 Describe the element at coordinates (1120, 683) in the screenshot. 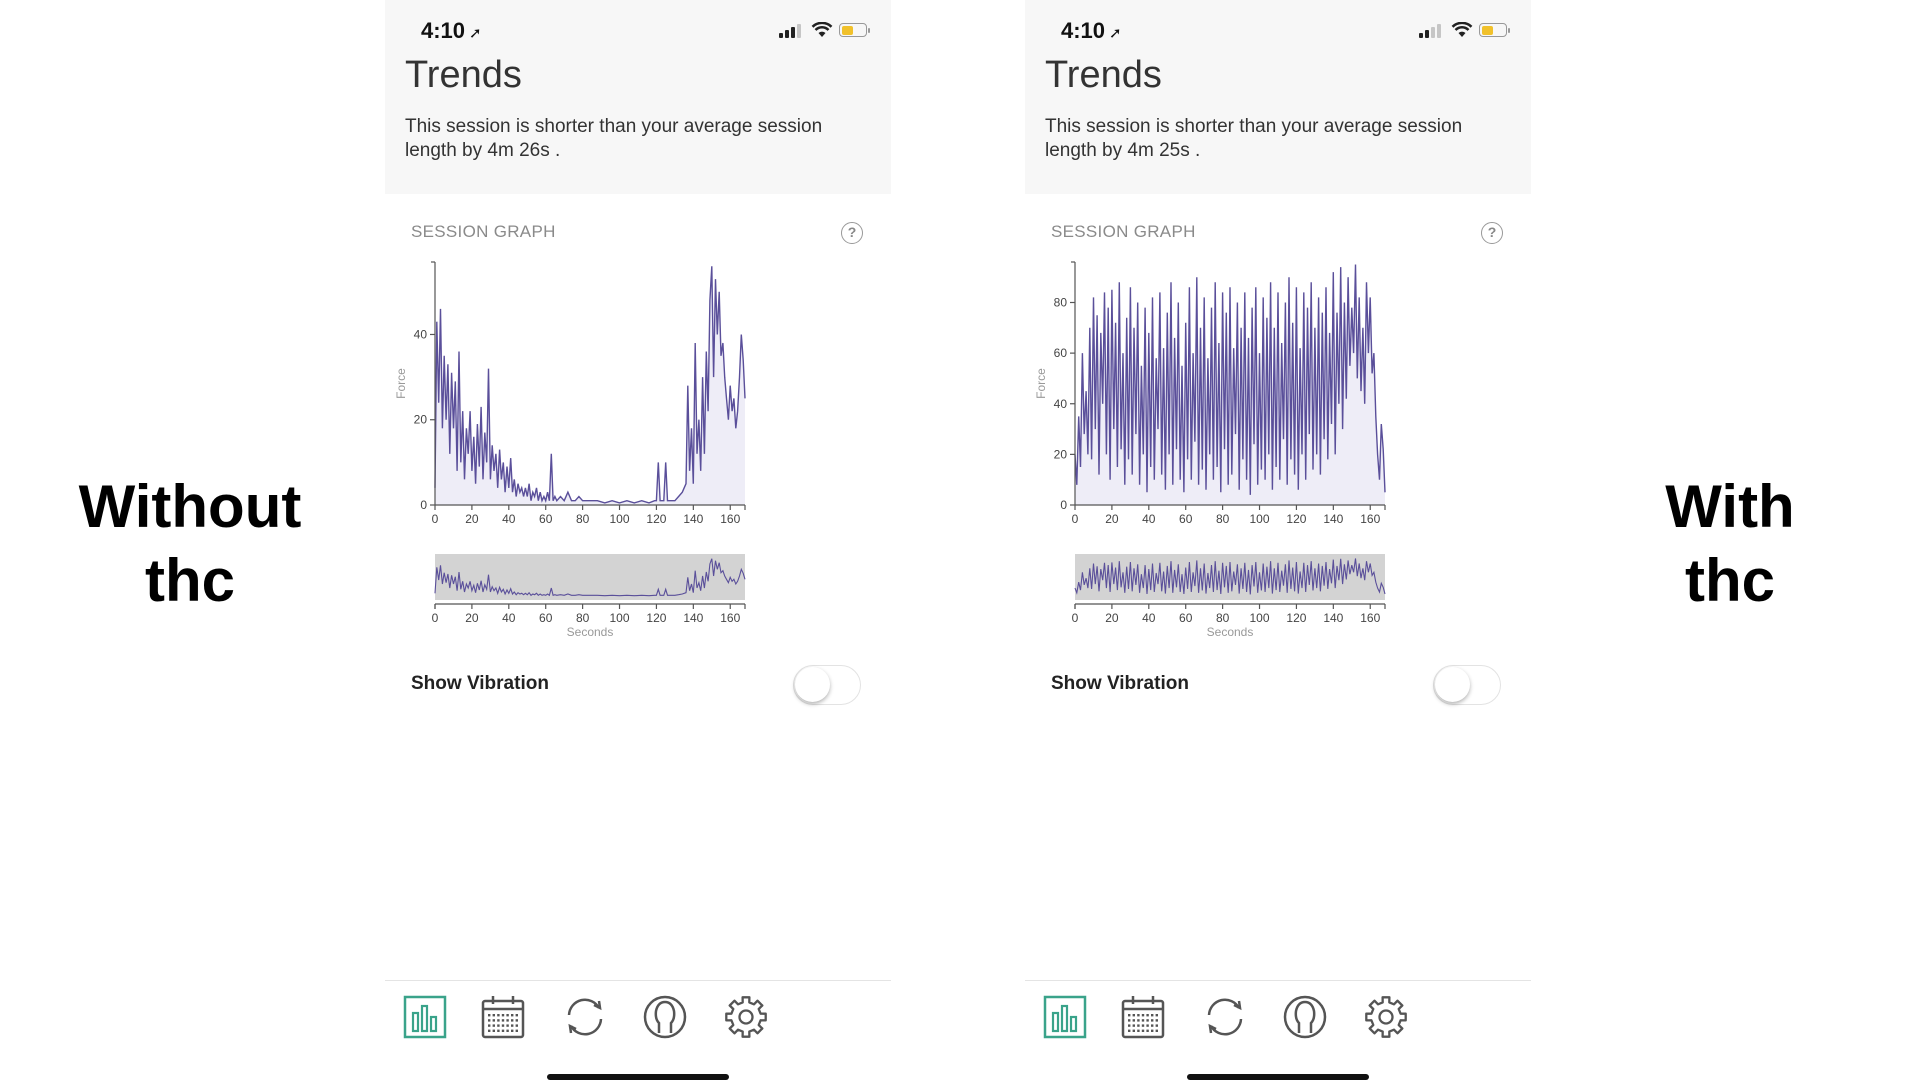

I see `show-vibration-label: Show Vibration` at that location.